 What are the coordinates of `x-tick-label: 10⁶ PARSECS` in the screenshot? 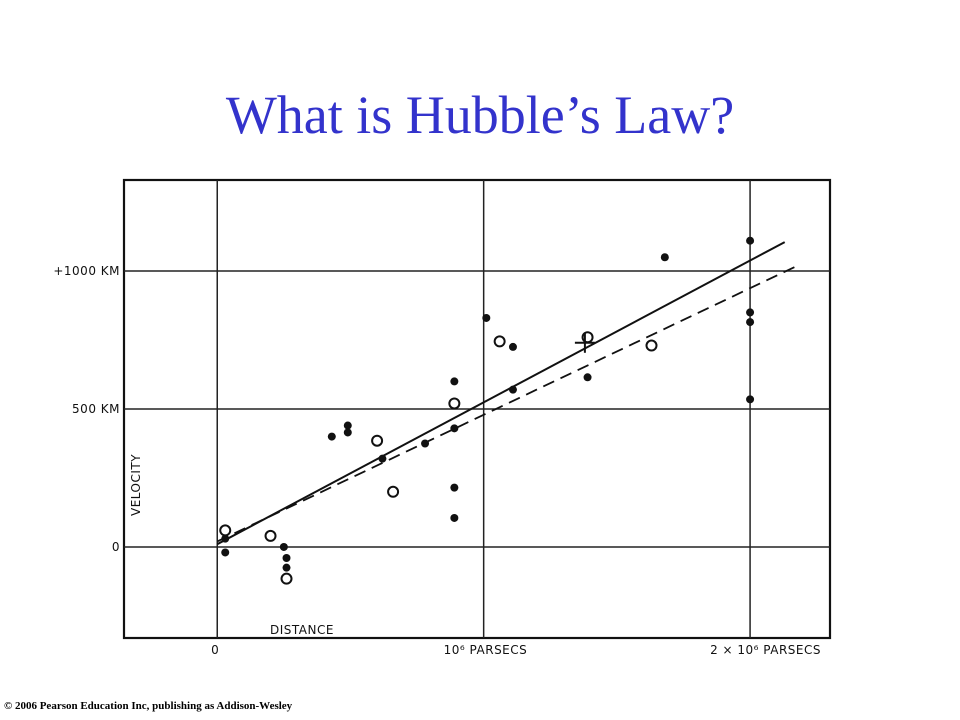 It's located at (486, 650).